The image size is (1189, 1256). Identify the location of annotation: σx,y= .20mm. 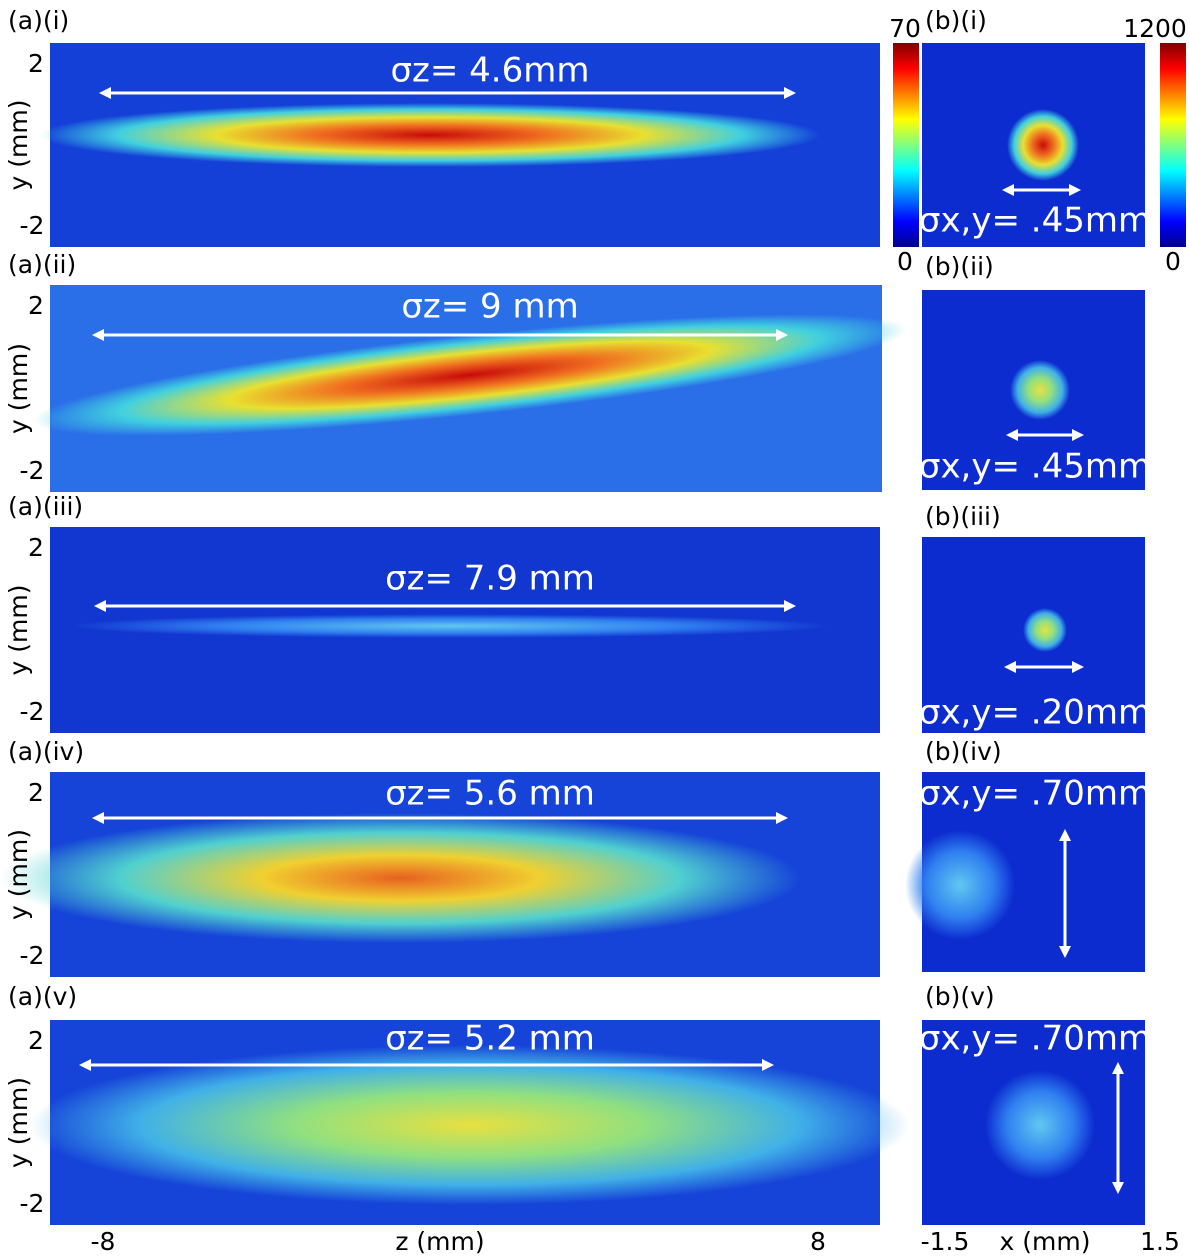
(1035, 713).